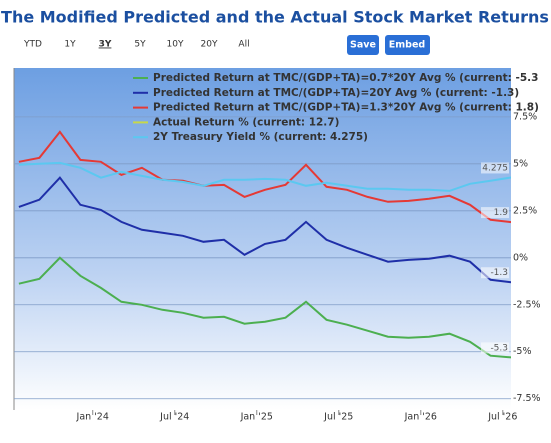 This screenshot has width=551, height=443. I want to click on x-tick-label: Jan '25, so click(256, 417).